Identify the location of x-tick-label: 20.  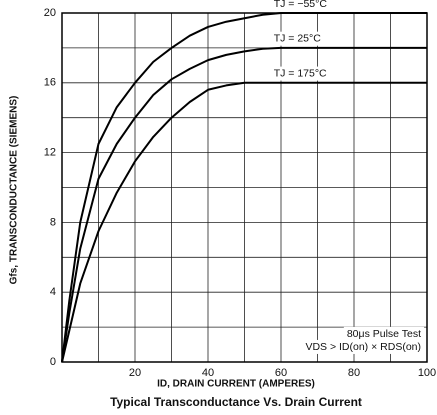
(135, 373).